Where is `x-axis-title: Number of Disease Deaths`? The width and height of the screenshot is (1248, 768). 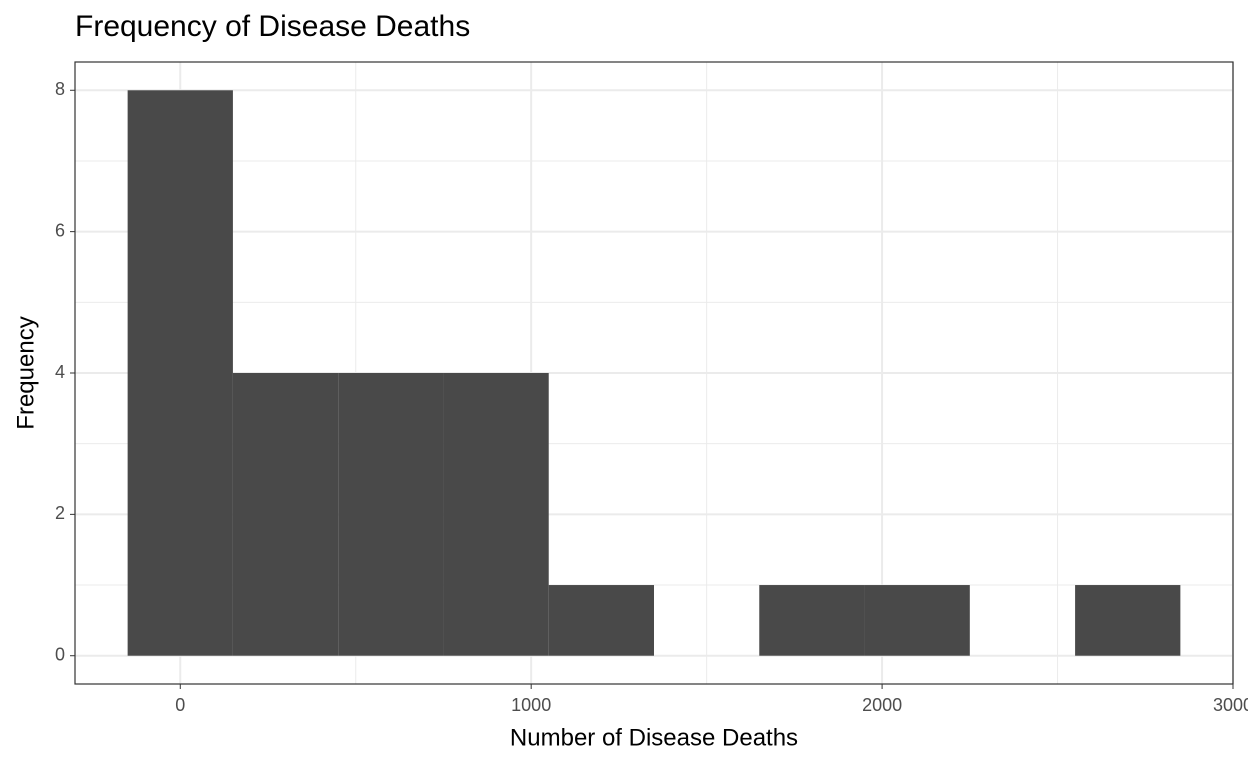 x-axis-title: Number of Disease Deaths is located at coordinates (654, 737).